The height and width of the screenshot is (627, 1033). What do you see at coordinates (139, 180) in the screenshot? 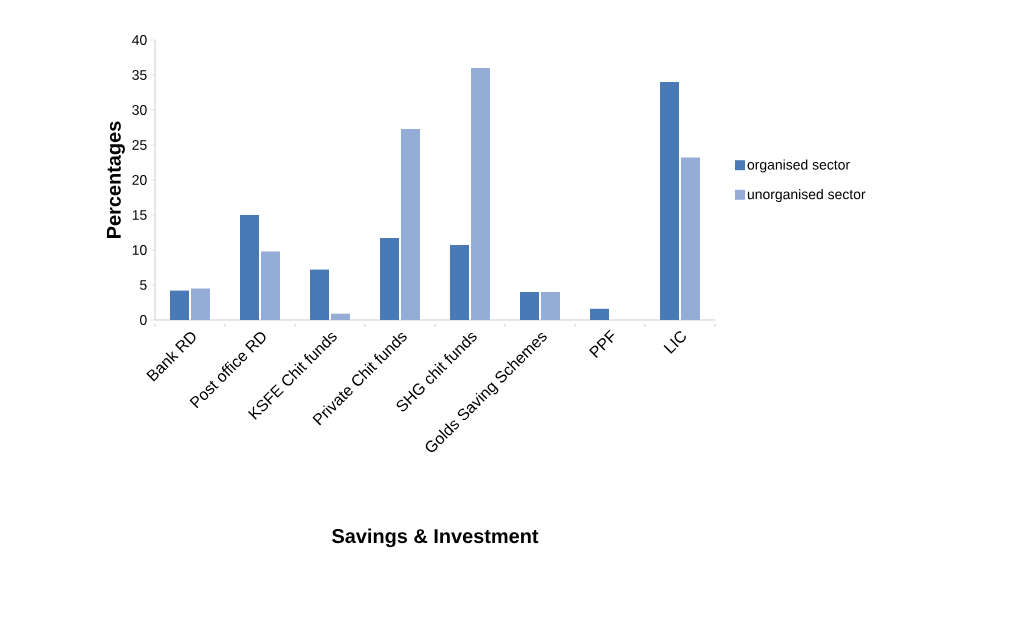
I see `y-tick-label: 20` at bounding box center [139, 180].